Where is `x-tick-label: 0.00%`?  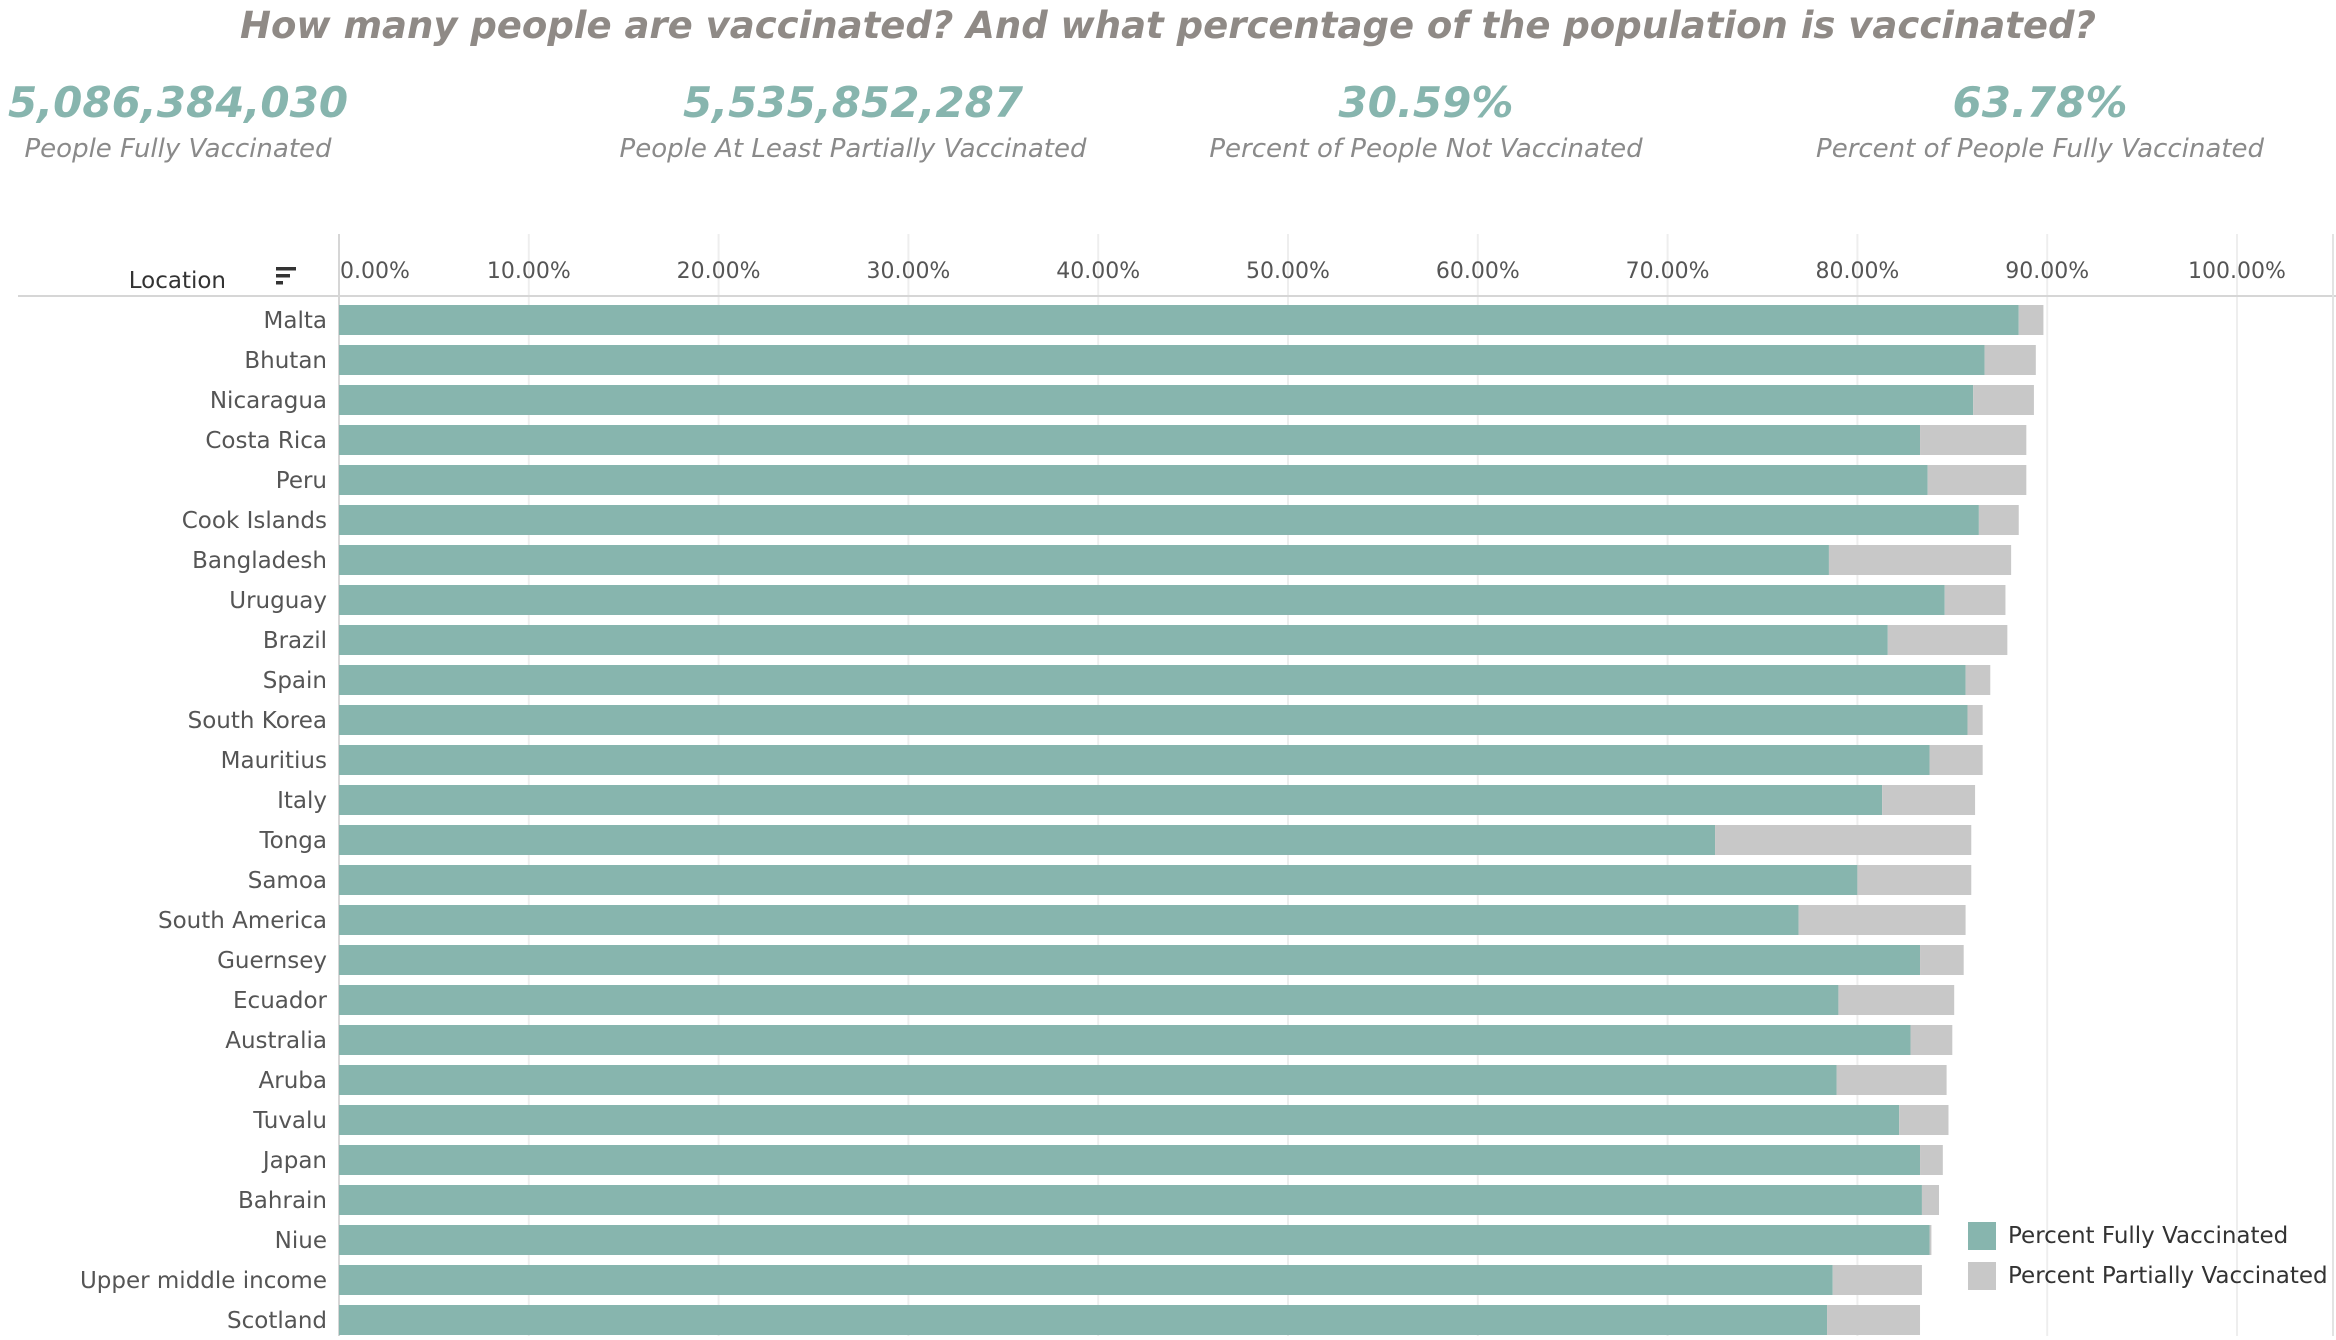
x-tick-label: 0.00% is located at coordinates (375, 271).